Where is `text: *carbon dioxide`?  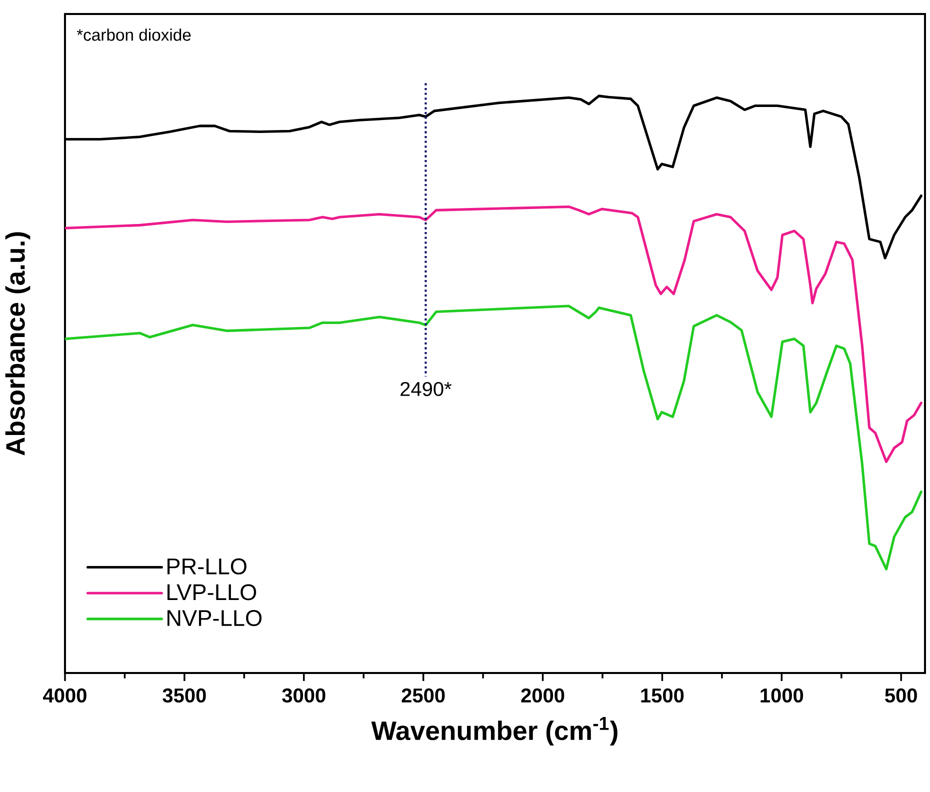
text: *carbon dioxide is located at coordinates (133, 34).